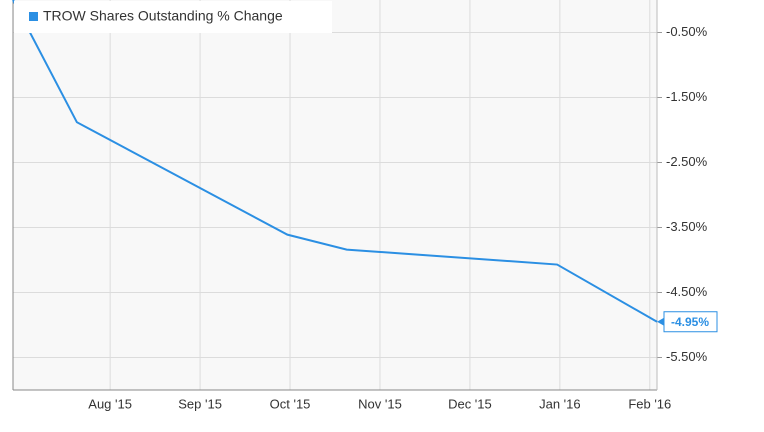  I want to click on x-tick-label: Sep '15, so click(200, 403).